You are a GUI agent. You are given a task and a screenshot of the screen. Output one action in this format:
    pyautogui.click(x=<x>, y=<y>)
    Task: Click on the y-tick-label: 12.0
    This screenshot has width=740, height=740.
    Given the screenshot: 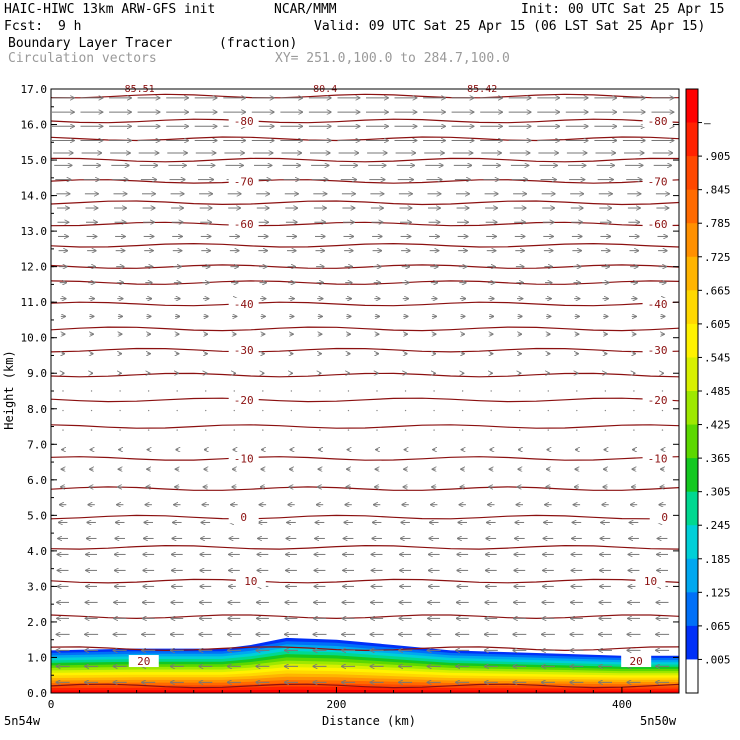 What is the action you would take?
    pyautogui.click(x=34, y=267)
    